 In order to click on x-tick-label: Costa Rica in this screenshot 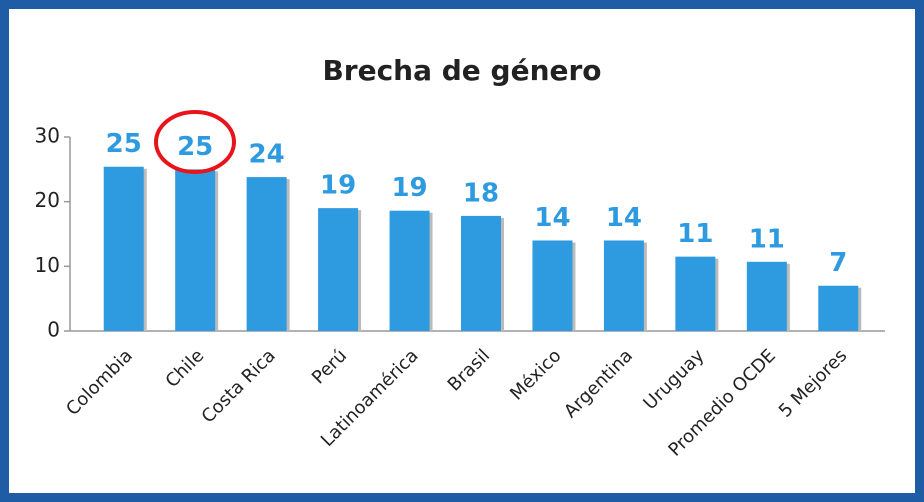, I will do `click(239, 386)`.